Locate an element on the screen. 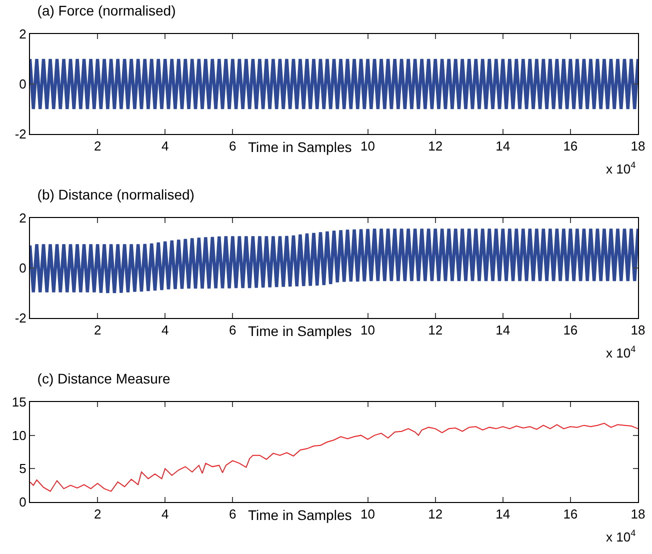 The width and height of the screenshot is (652, 554). chart-title: (c) Distance Measure is located at coordinates (104, 378).